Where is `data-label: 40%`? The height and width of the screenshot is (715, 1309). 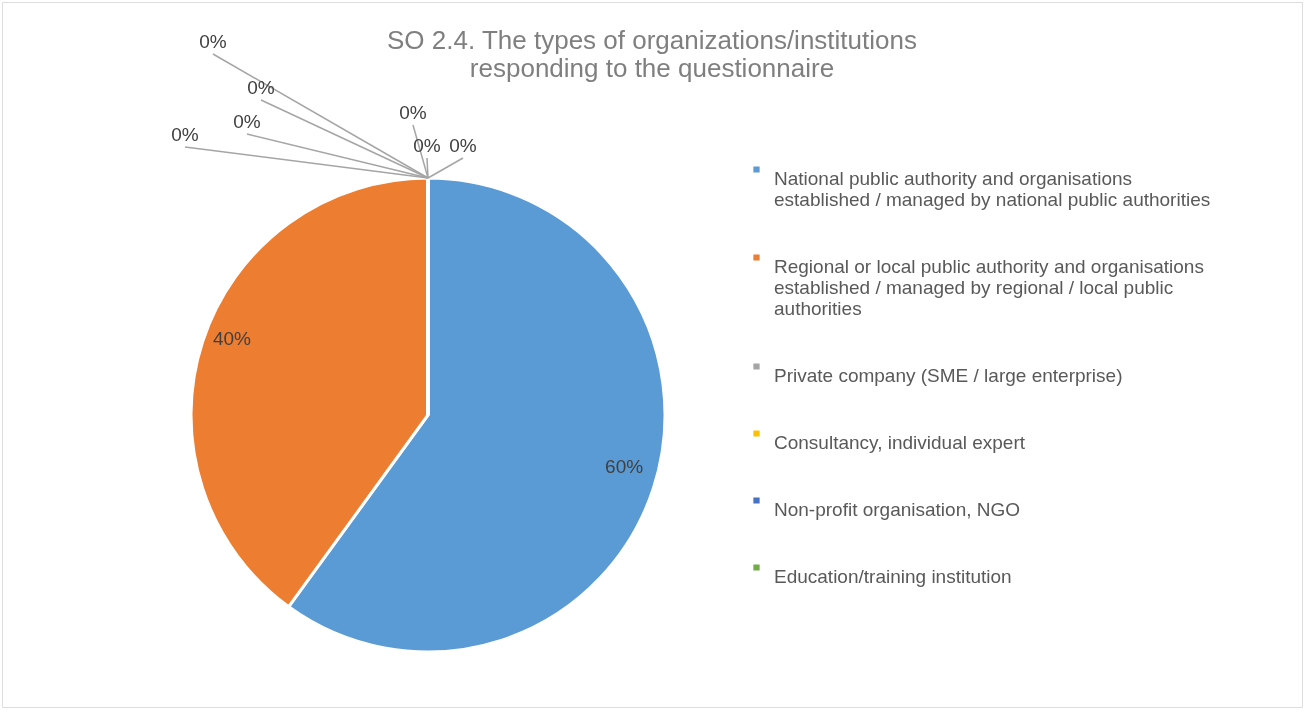 data-label: 40% is located at coordinates (232, 339).